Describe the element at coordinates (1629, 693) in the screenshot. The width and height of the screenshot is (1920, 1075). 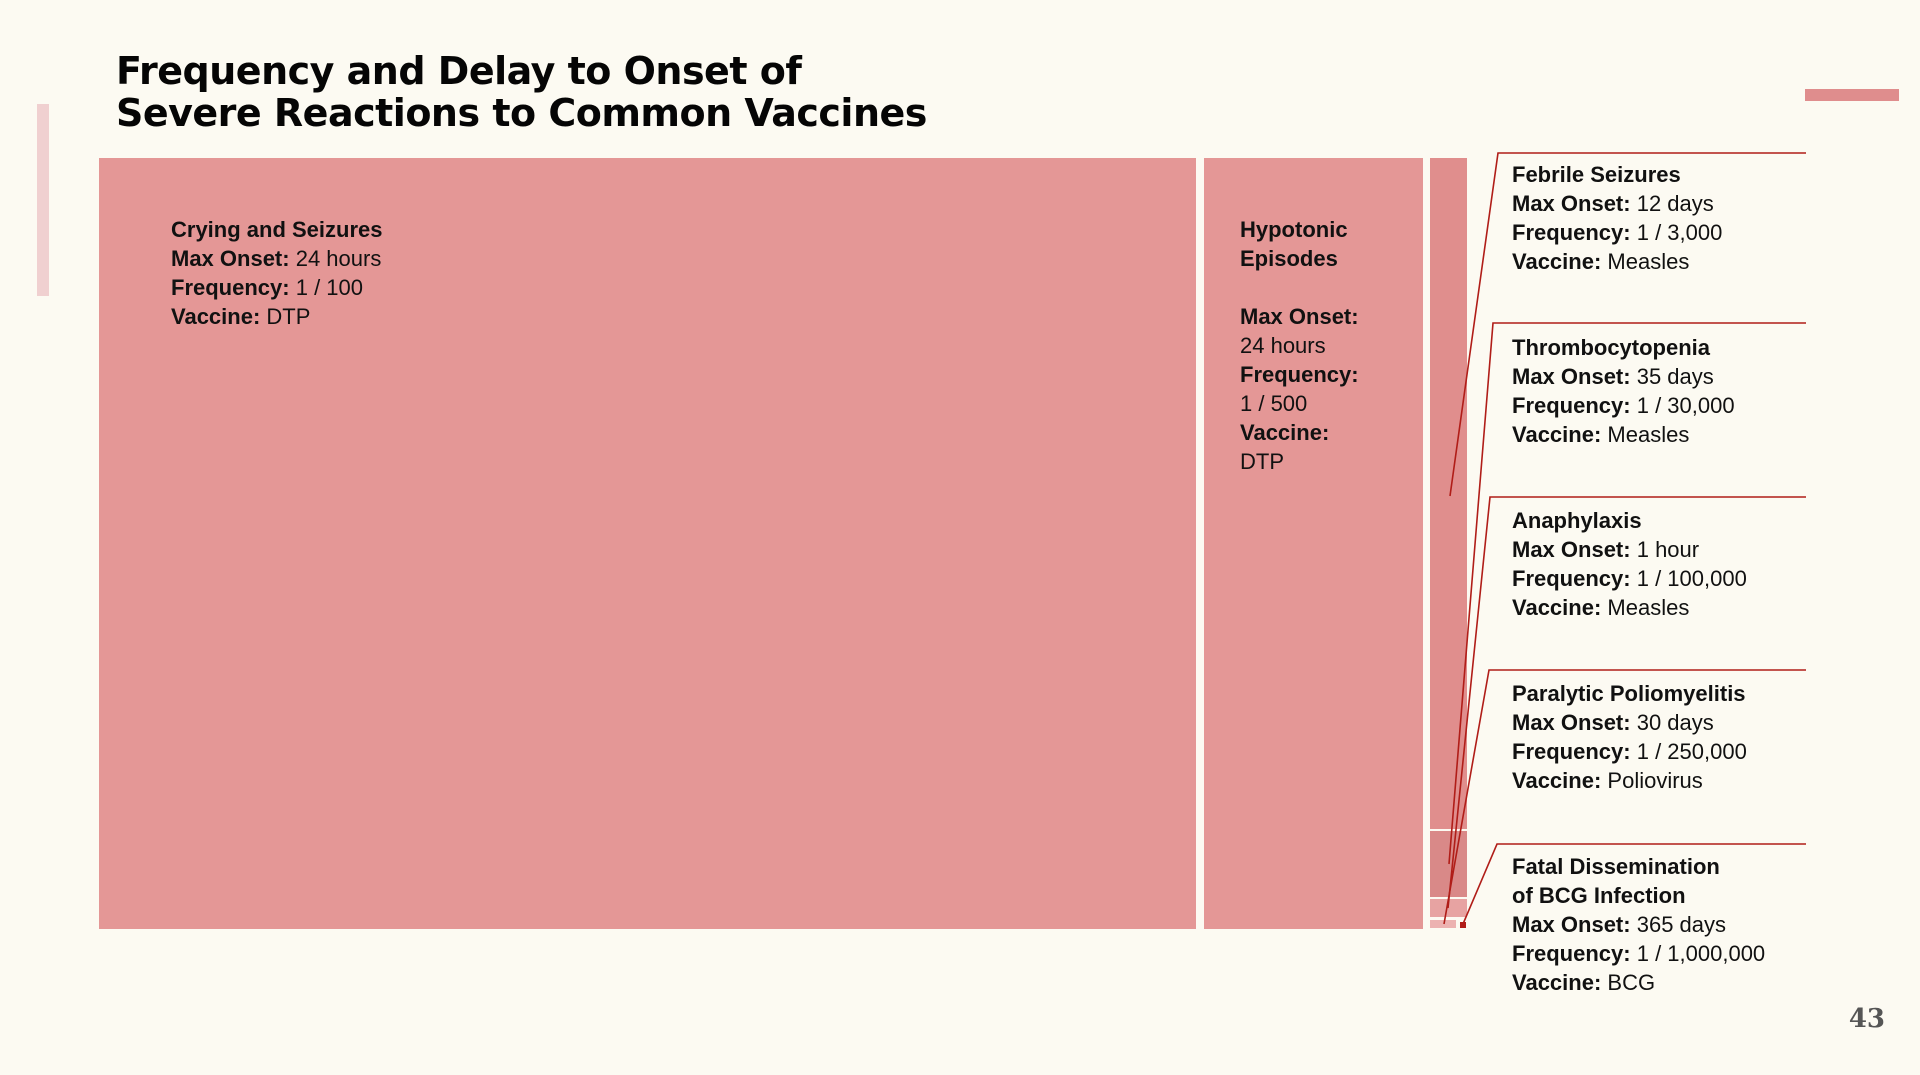
I see `annotation-name: Paralytic Poliomyelitis` at that location.